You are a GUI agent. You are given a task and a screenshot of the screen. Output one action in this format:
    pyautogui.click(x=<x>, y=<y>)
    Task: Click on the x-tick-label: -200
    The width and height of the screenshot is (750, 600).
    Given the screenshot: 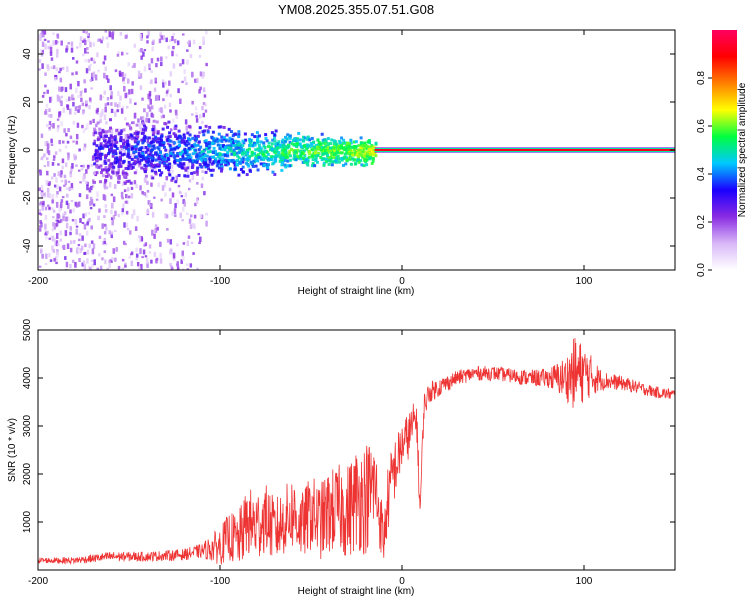 What is the action you would take?
    pyautogui.click(x=38, y=581)
    